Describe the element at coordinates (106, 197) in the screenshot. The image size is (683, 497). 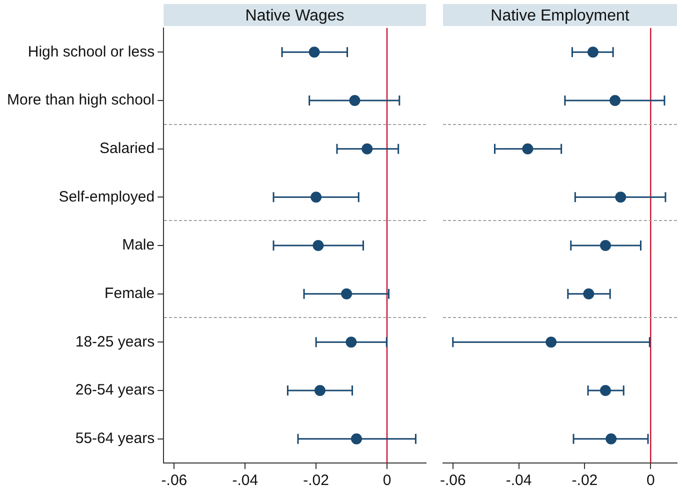
I see `y-tick-label: Self-employed` at that location.